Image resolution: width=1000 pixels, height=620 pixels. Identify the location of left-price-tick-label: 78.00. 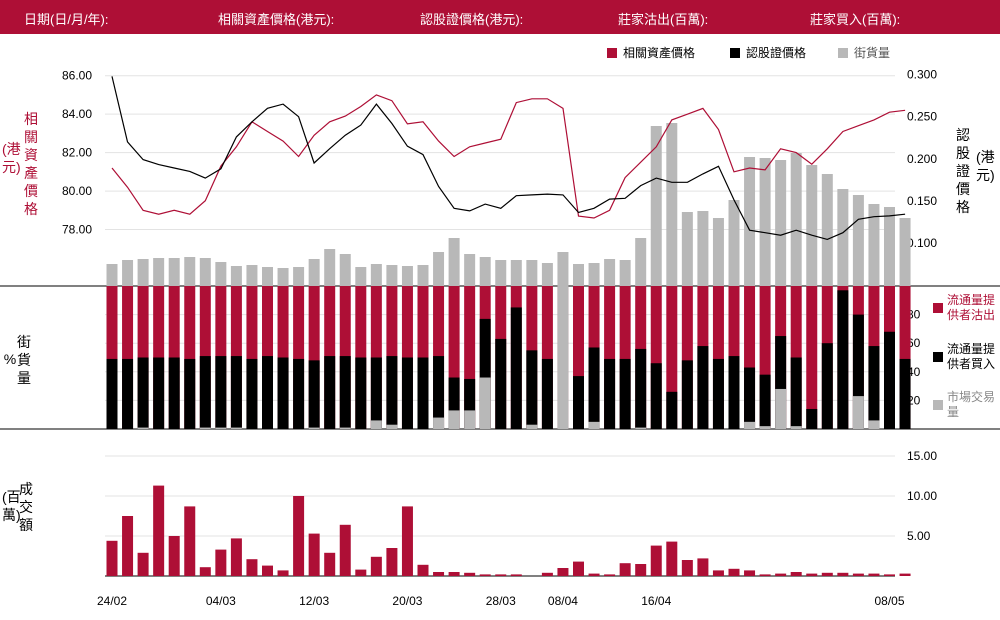
(77, 230).